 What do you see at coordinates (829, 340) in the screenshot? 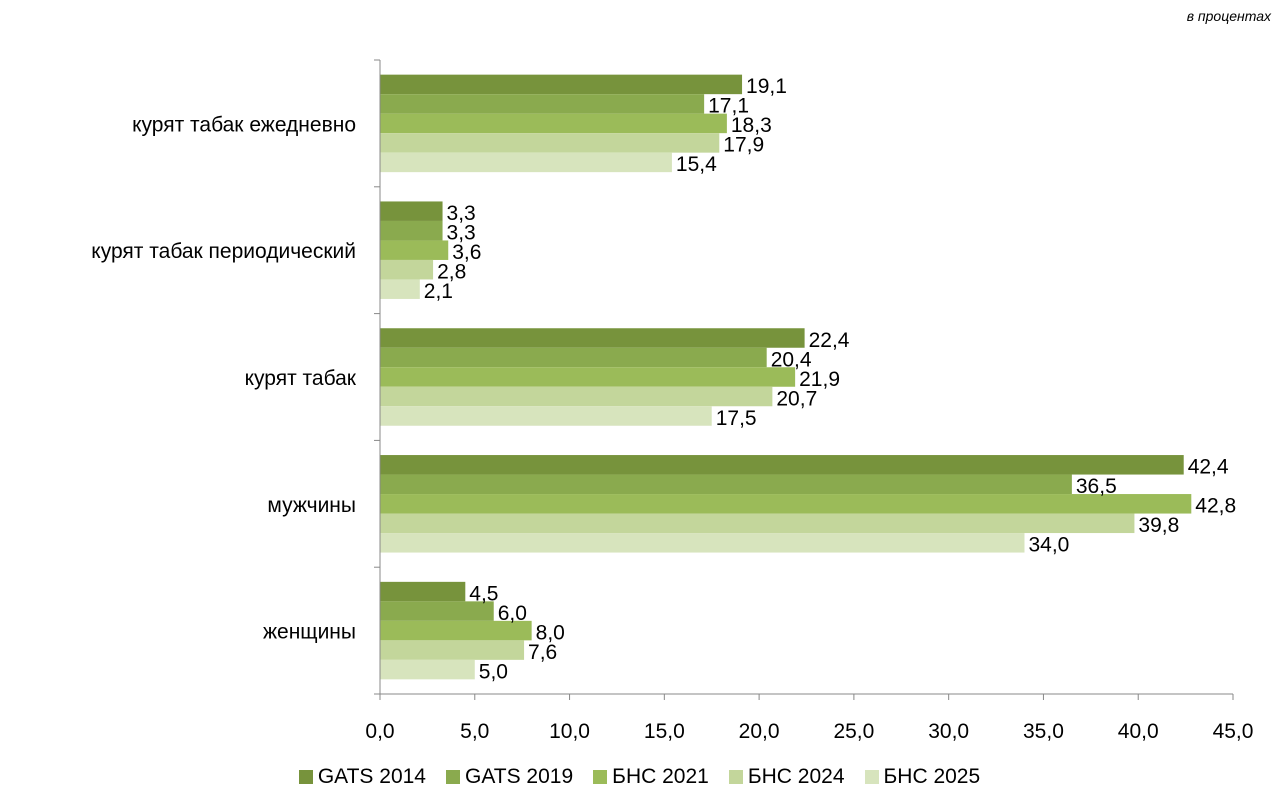
I see `data-label-2-0: 22,4` at bounding box center [829, 340].